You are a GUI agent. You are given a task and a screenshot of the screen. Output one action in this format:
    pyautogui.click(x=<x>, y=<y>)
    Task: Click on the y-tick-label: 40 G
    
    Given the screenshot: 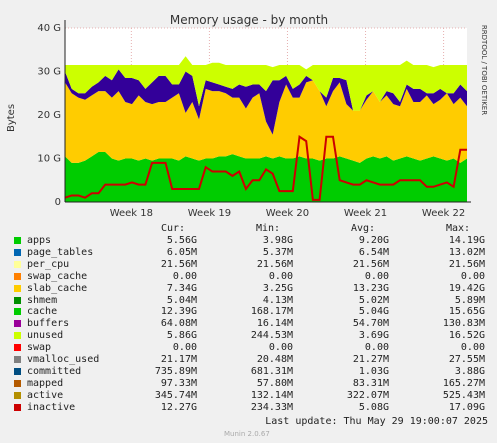 What is the action you would take?
    pyautogui.click(x=49, y=28)
    